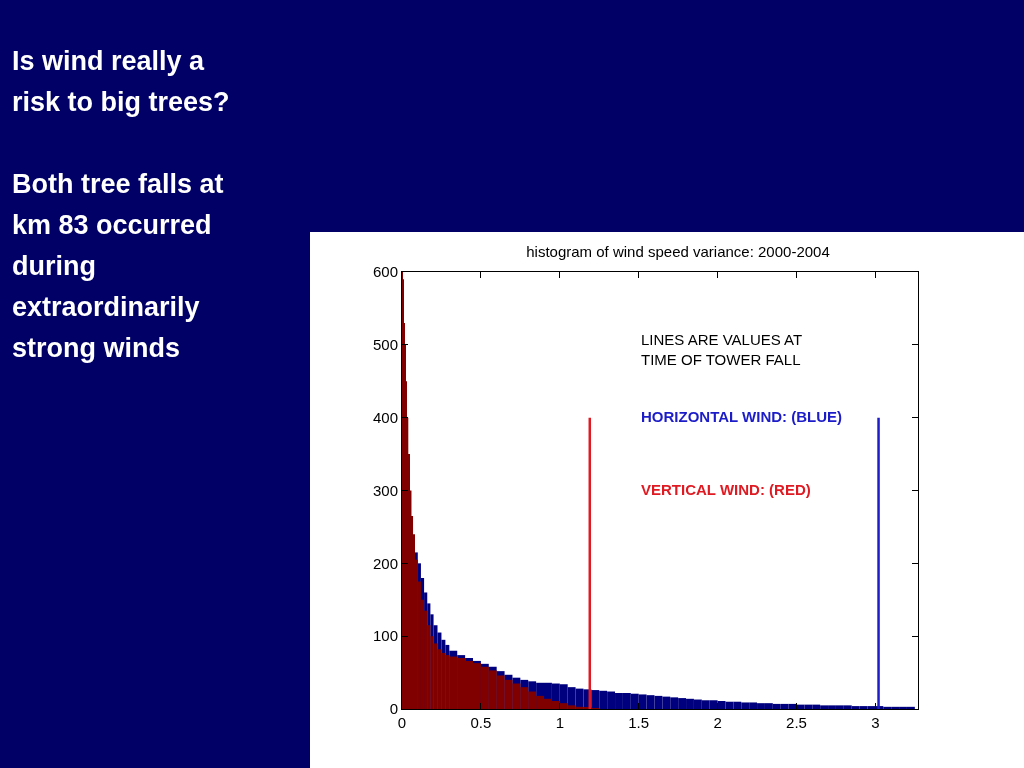  I want to click on legend-title: LINES ARE VALUES AT TIME OF TOWER FALL, so click(722, 349).